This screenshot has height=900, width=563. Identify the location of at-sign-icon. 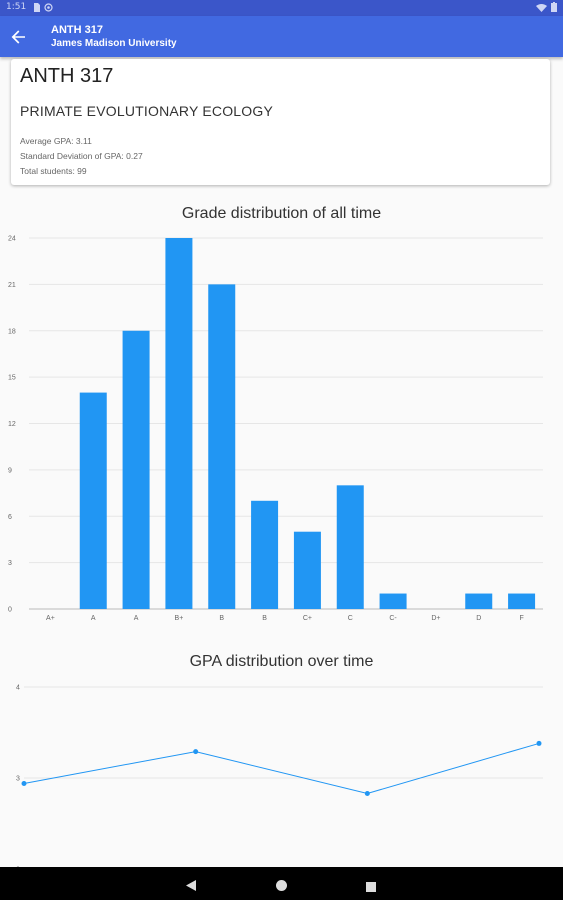
(48, 9).